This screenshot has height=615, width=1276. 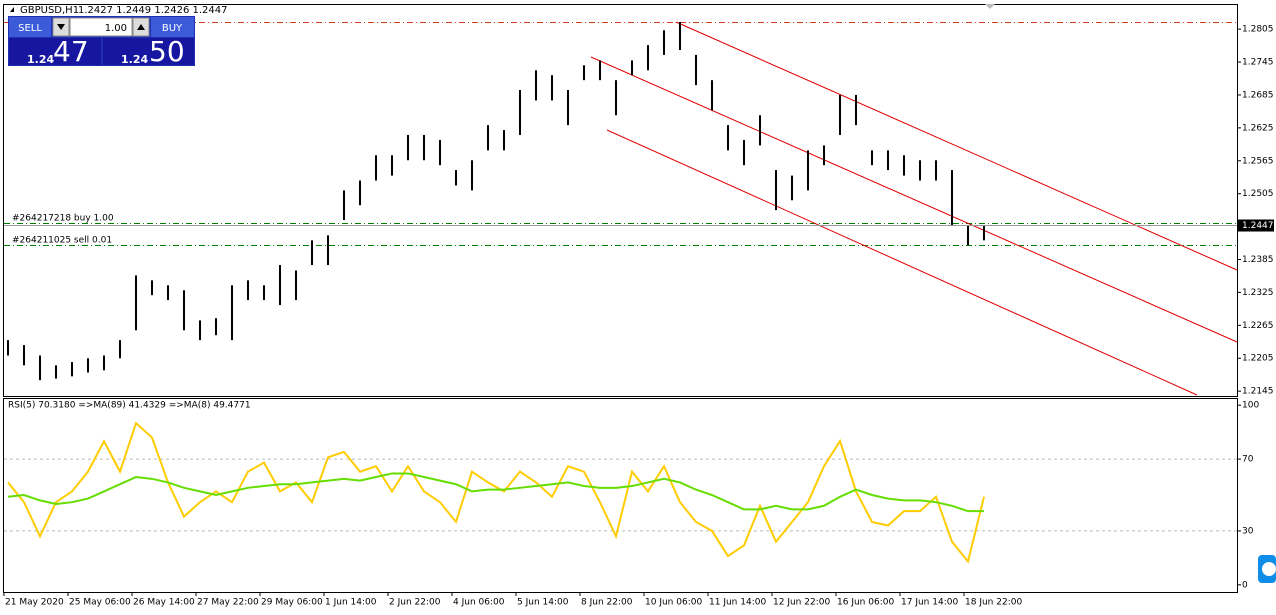 What do you see at coordinates (153, 10) in the screenshot?
I see `ohlc-info: 1.2427 1.2449 1.2426 1.2447` at bounding box center [153, 10].